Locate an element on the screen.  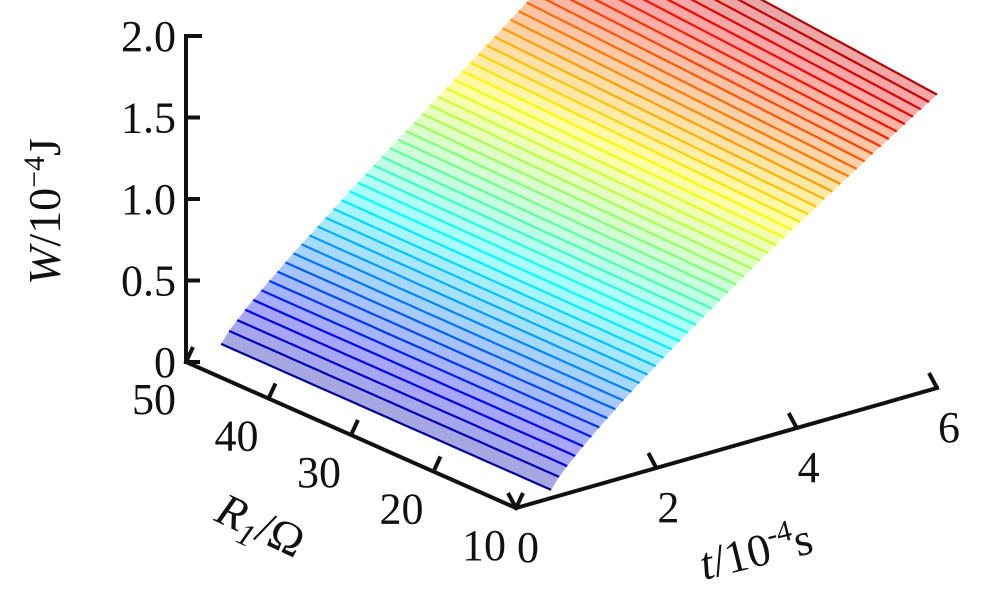
x-axis-line is located at coordinates (726, 448).